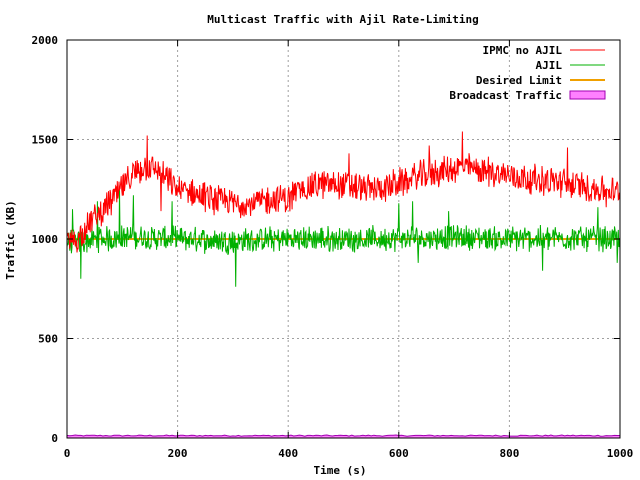 The width and height of the screenshot is (640, 480). Describe the element at coordinates (45, 239) in the screenshot. I see `y-tick-label: 1000` at that location.